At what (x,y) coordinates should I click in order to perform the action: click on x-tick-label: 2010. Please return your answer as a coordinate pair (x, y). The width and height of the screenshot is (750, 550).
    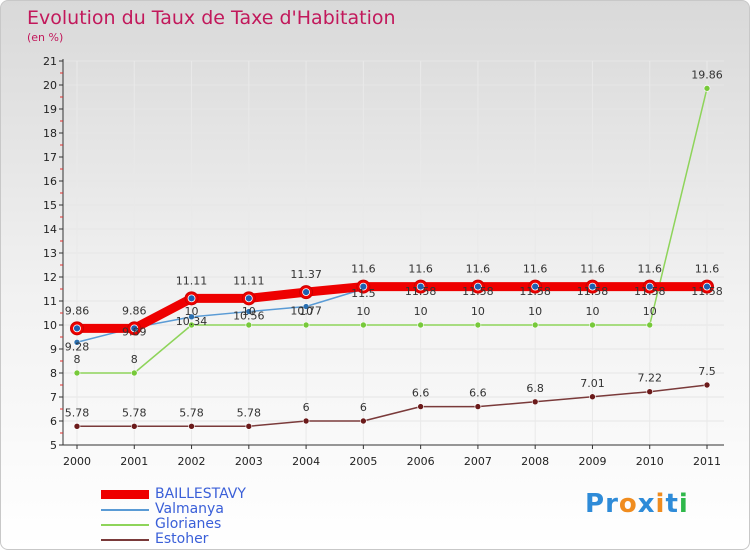
    Looking at the image, I should click on (650, 461).